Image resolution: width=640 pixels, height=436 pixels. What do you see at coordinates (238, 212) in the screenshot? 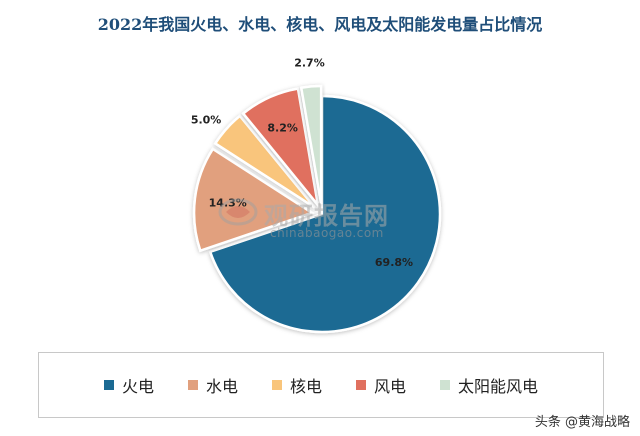
I see `watermark-logo-icon` at bounding box center [238, 212].